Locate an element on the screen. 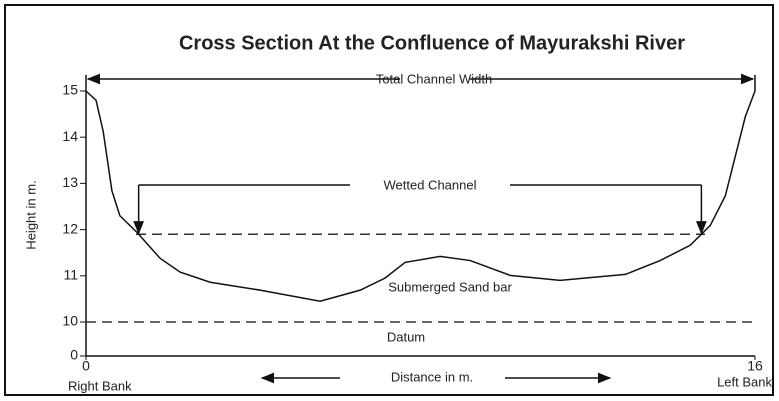 The width and height of the screenshot is (779, 401). x-tick-label: 16 is located at coordinates (755, 366).